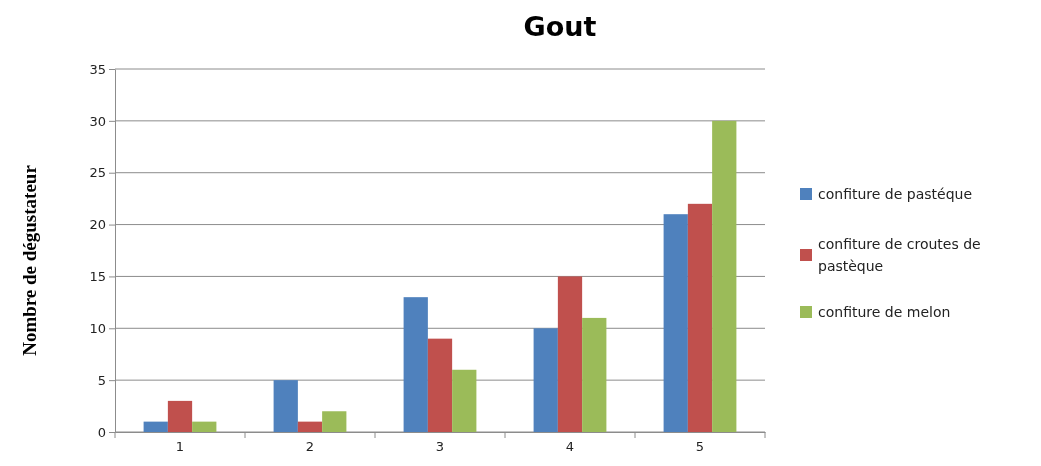 The width and height of the screenshot is (1041, 466). Describe the element at coordinates (101, 432) in the screenshot. I see `y-tick-label: 0` at that location.